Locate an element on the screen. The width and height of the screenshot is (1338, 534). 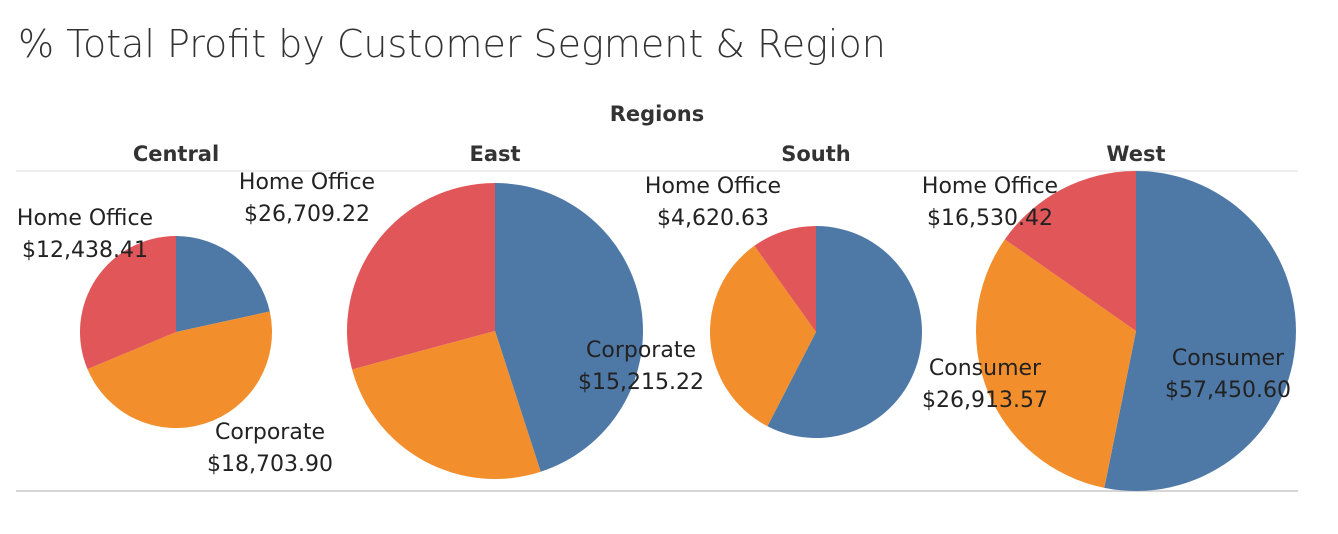
pie-slice-west-corporate is located at coordinates (1055, 363).